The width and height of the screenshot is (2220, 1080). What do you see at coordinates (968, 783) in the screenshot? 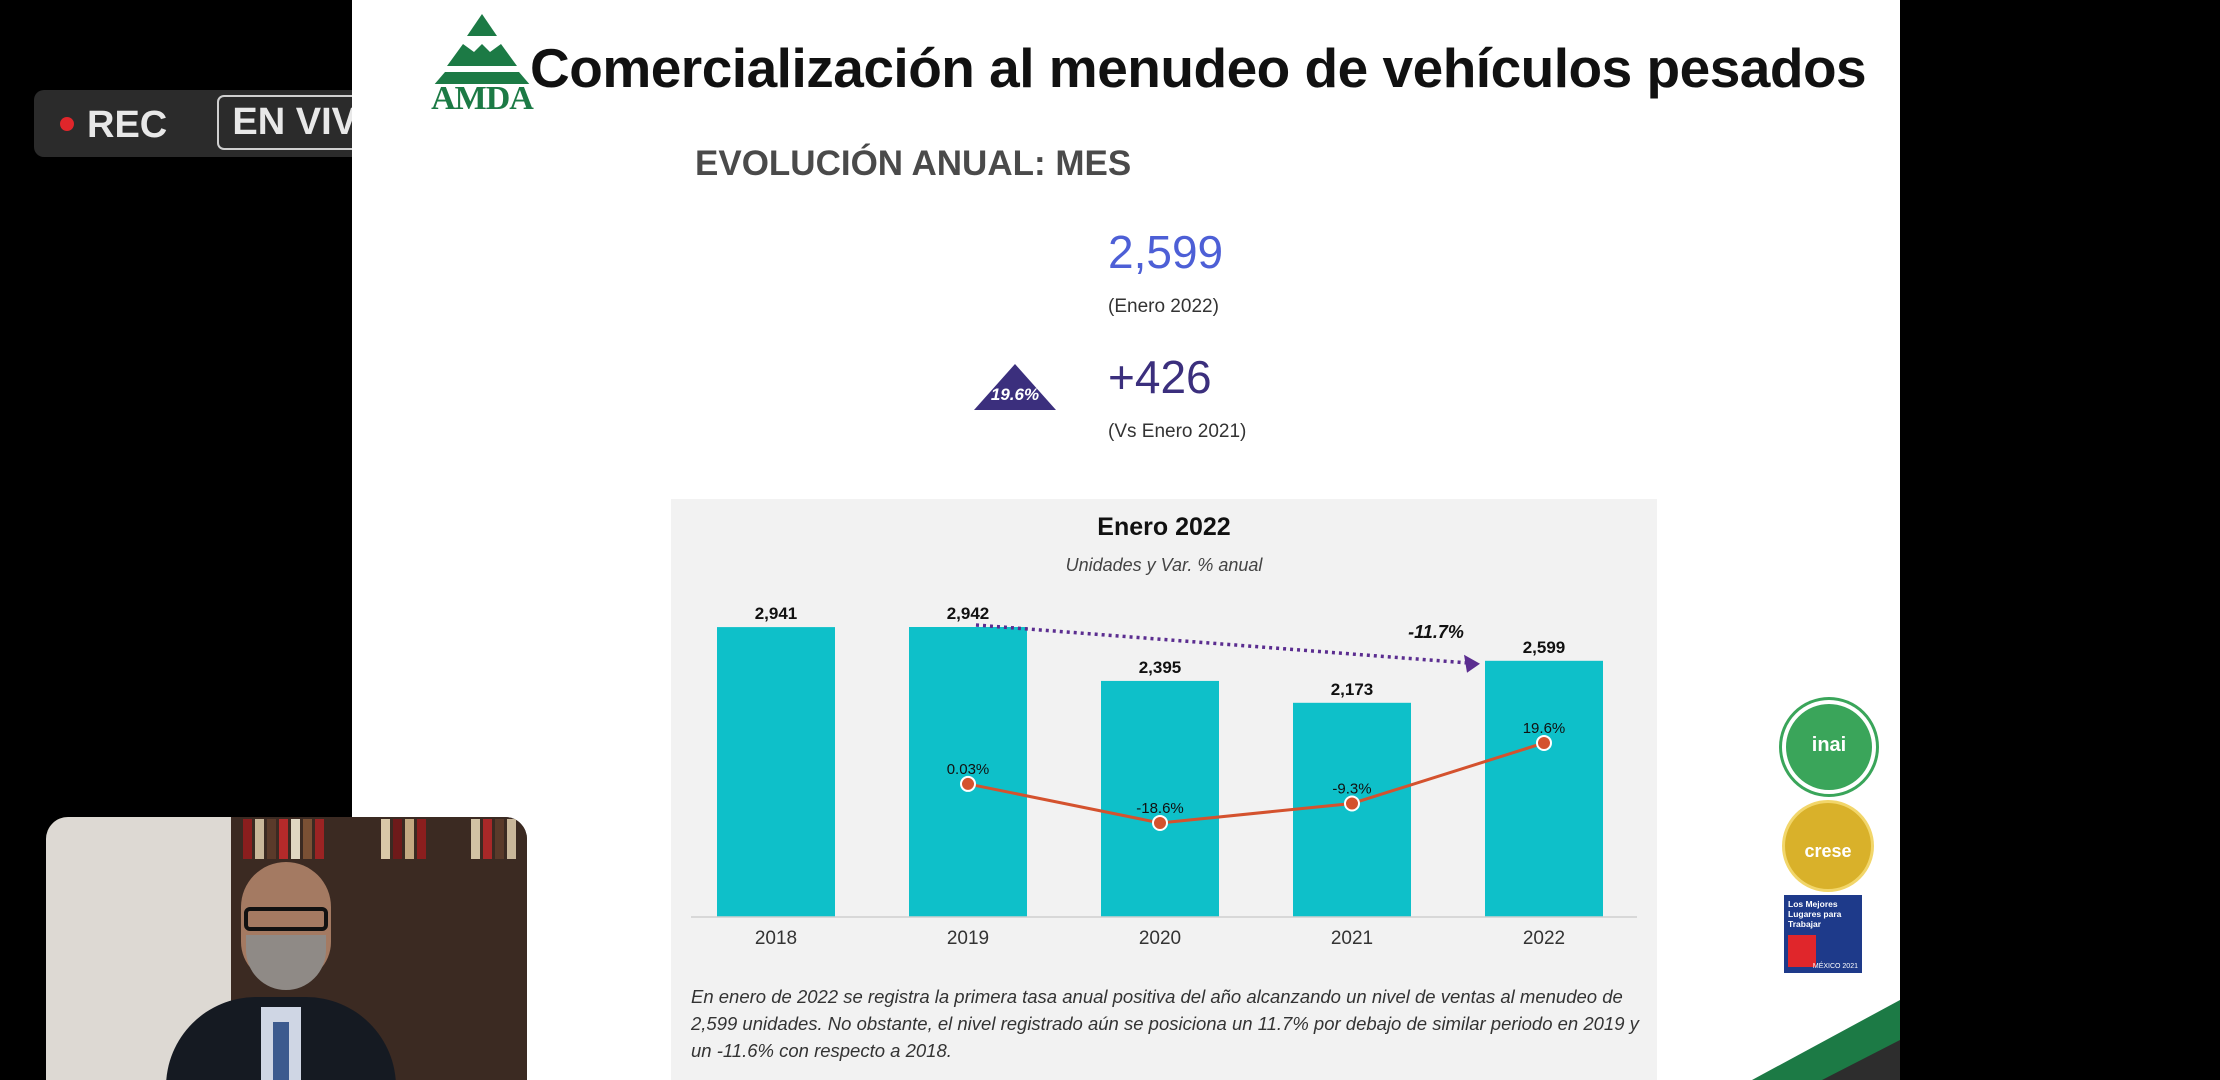
I see `variation-point-2019` at bounding box center [968, 783].